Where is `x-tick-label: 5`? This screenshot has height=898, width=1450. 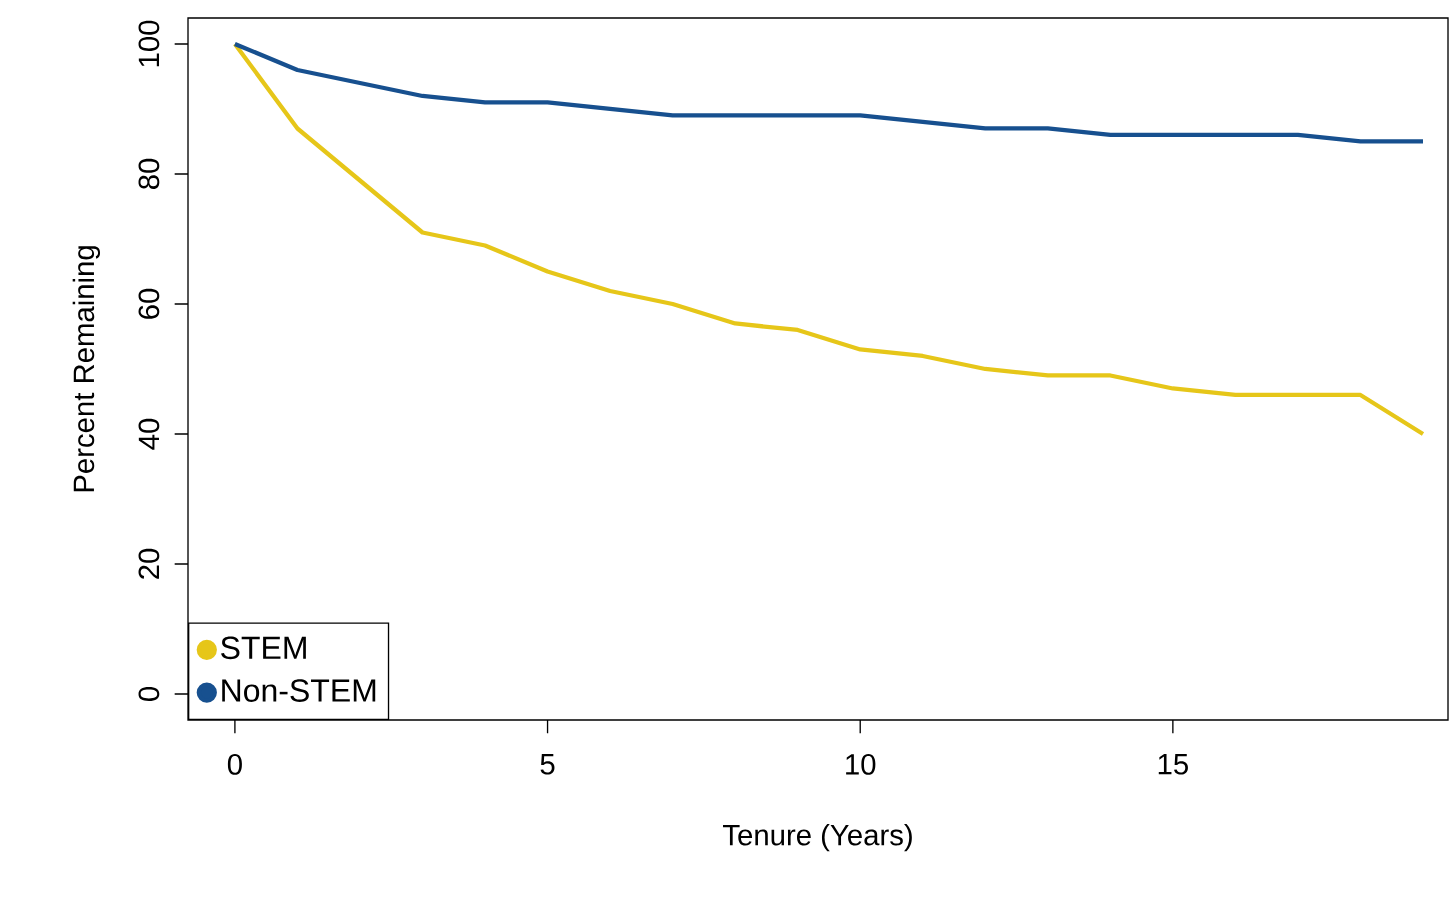 x-tick-label: 5 is located at coordinates (547, 764).